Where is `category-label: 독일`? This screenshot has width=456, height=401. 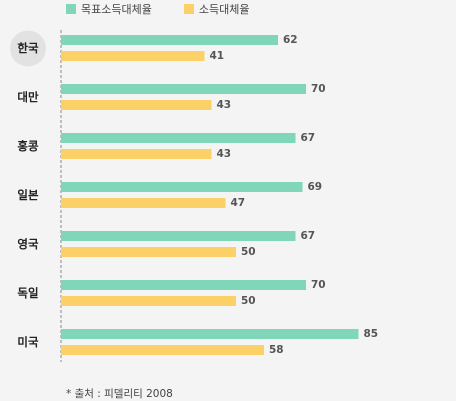
category-label: 독일 is located at coordinates (27, 293).